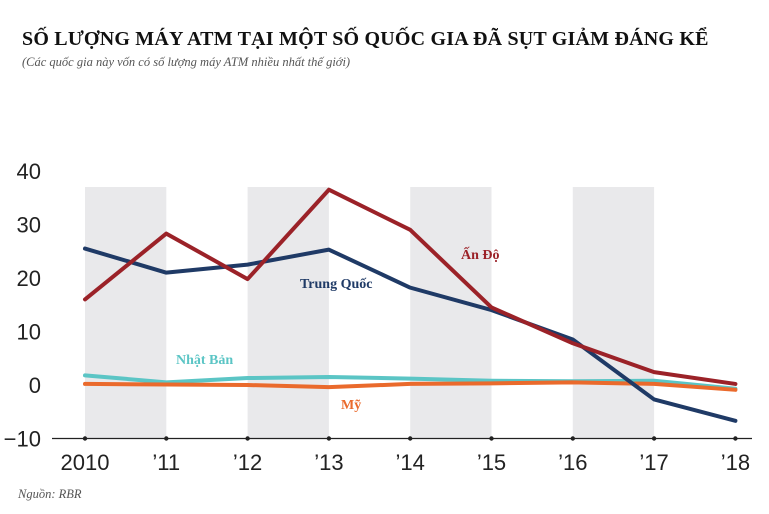 Image resolution: width=769 pixels, height=514 pixels. What do you see at coordinates (247, 462) in the screenshot?
I see `x-tick-label: ’12` at bounding box center [247, 462].